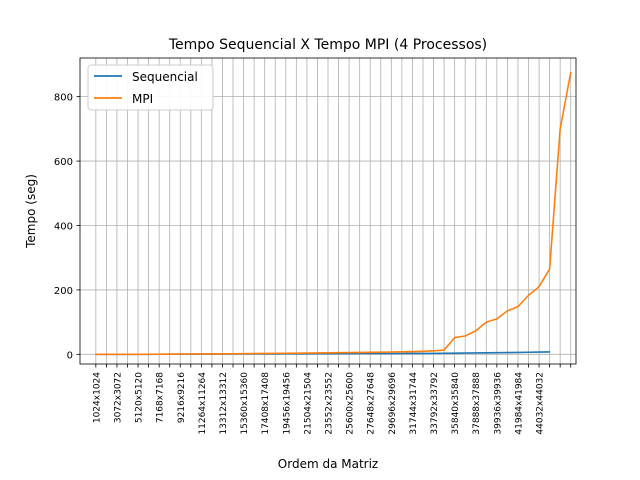 Image resolution: width=640 pixels, height=480 pixels. I want to click on x-tick-label: 15360x15360, so click(245, 403).